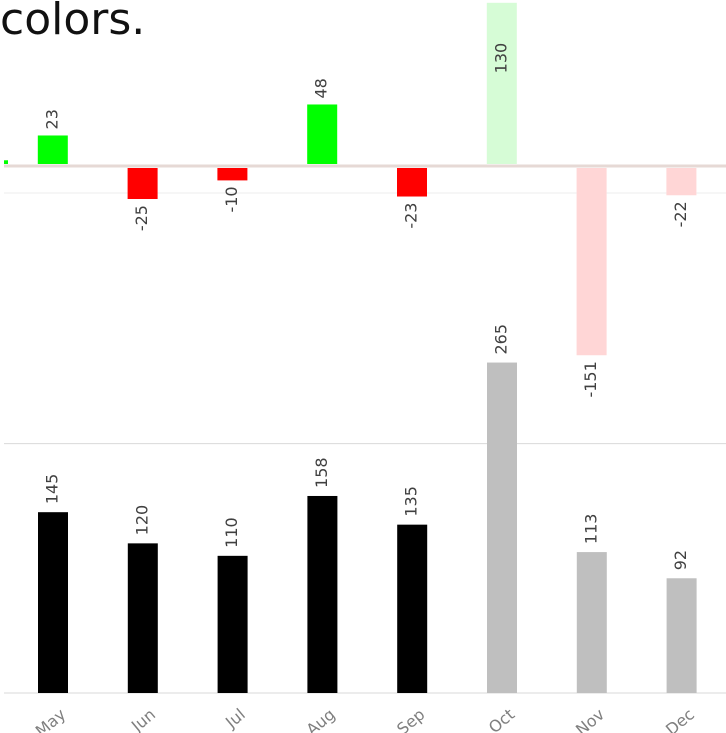 The height and width of the screenshot is (733, 726). What do you see at coordinates (591, 262) in the screenshot?
I see `variance-bar-nov` at bounding box center [591, 262].